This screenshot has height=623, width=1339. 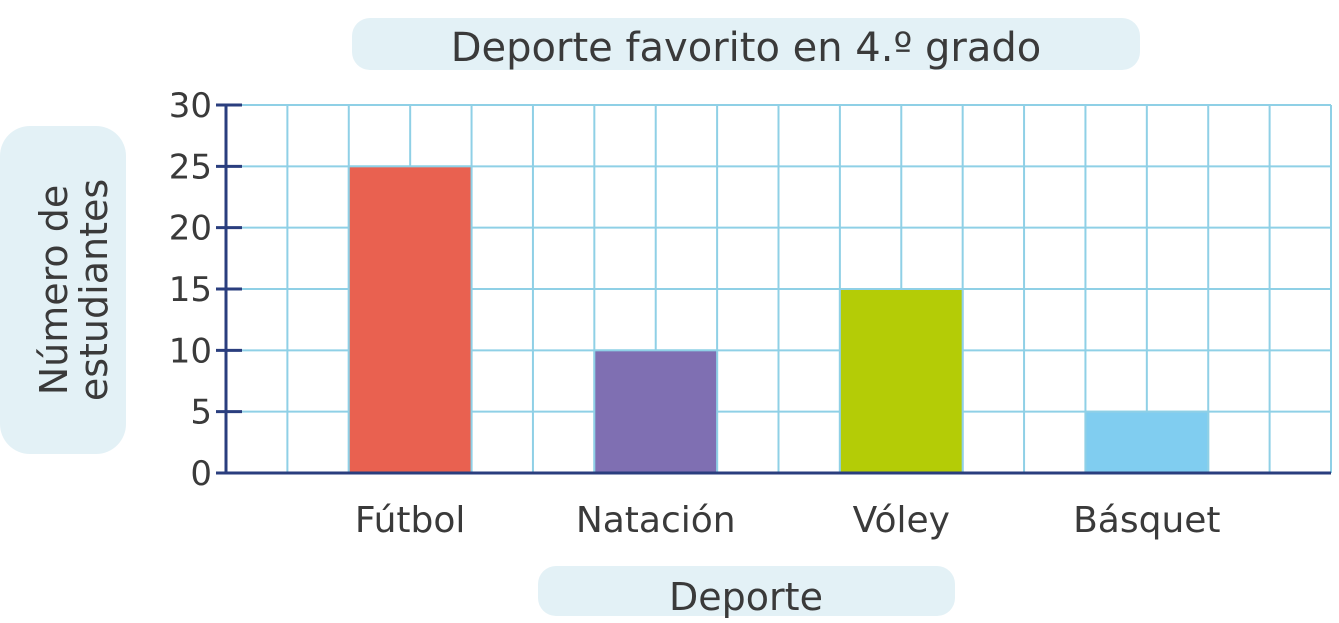 What do you see at coordinates (410, 520) in the screenshot?
I see `x-tick-label: Fútbol` at bounding box center [410, 520].